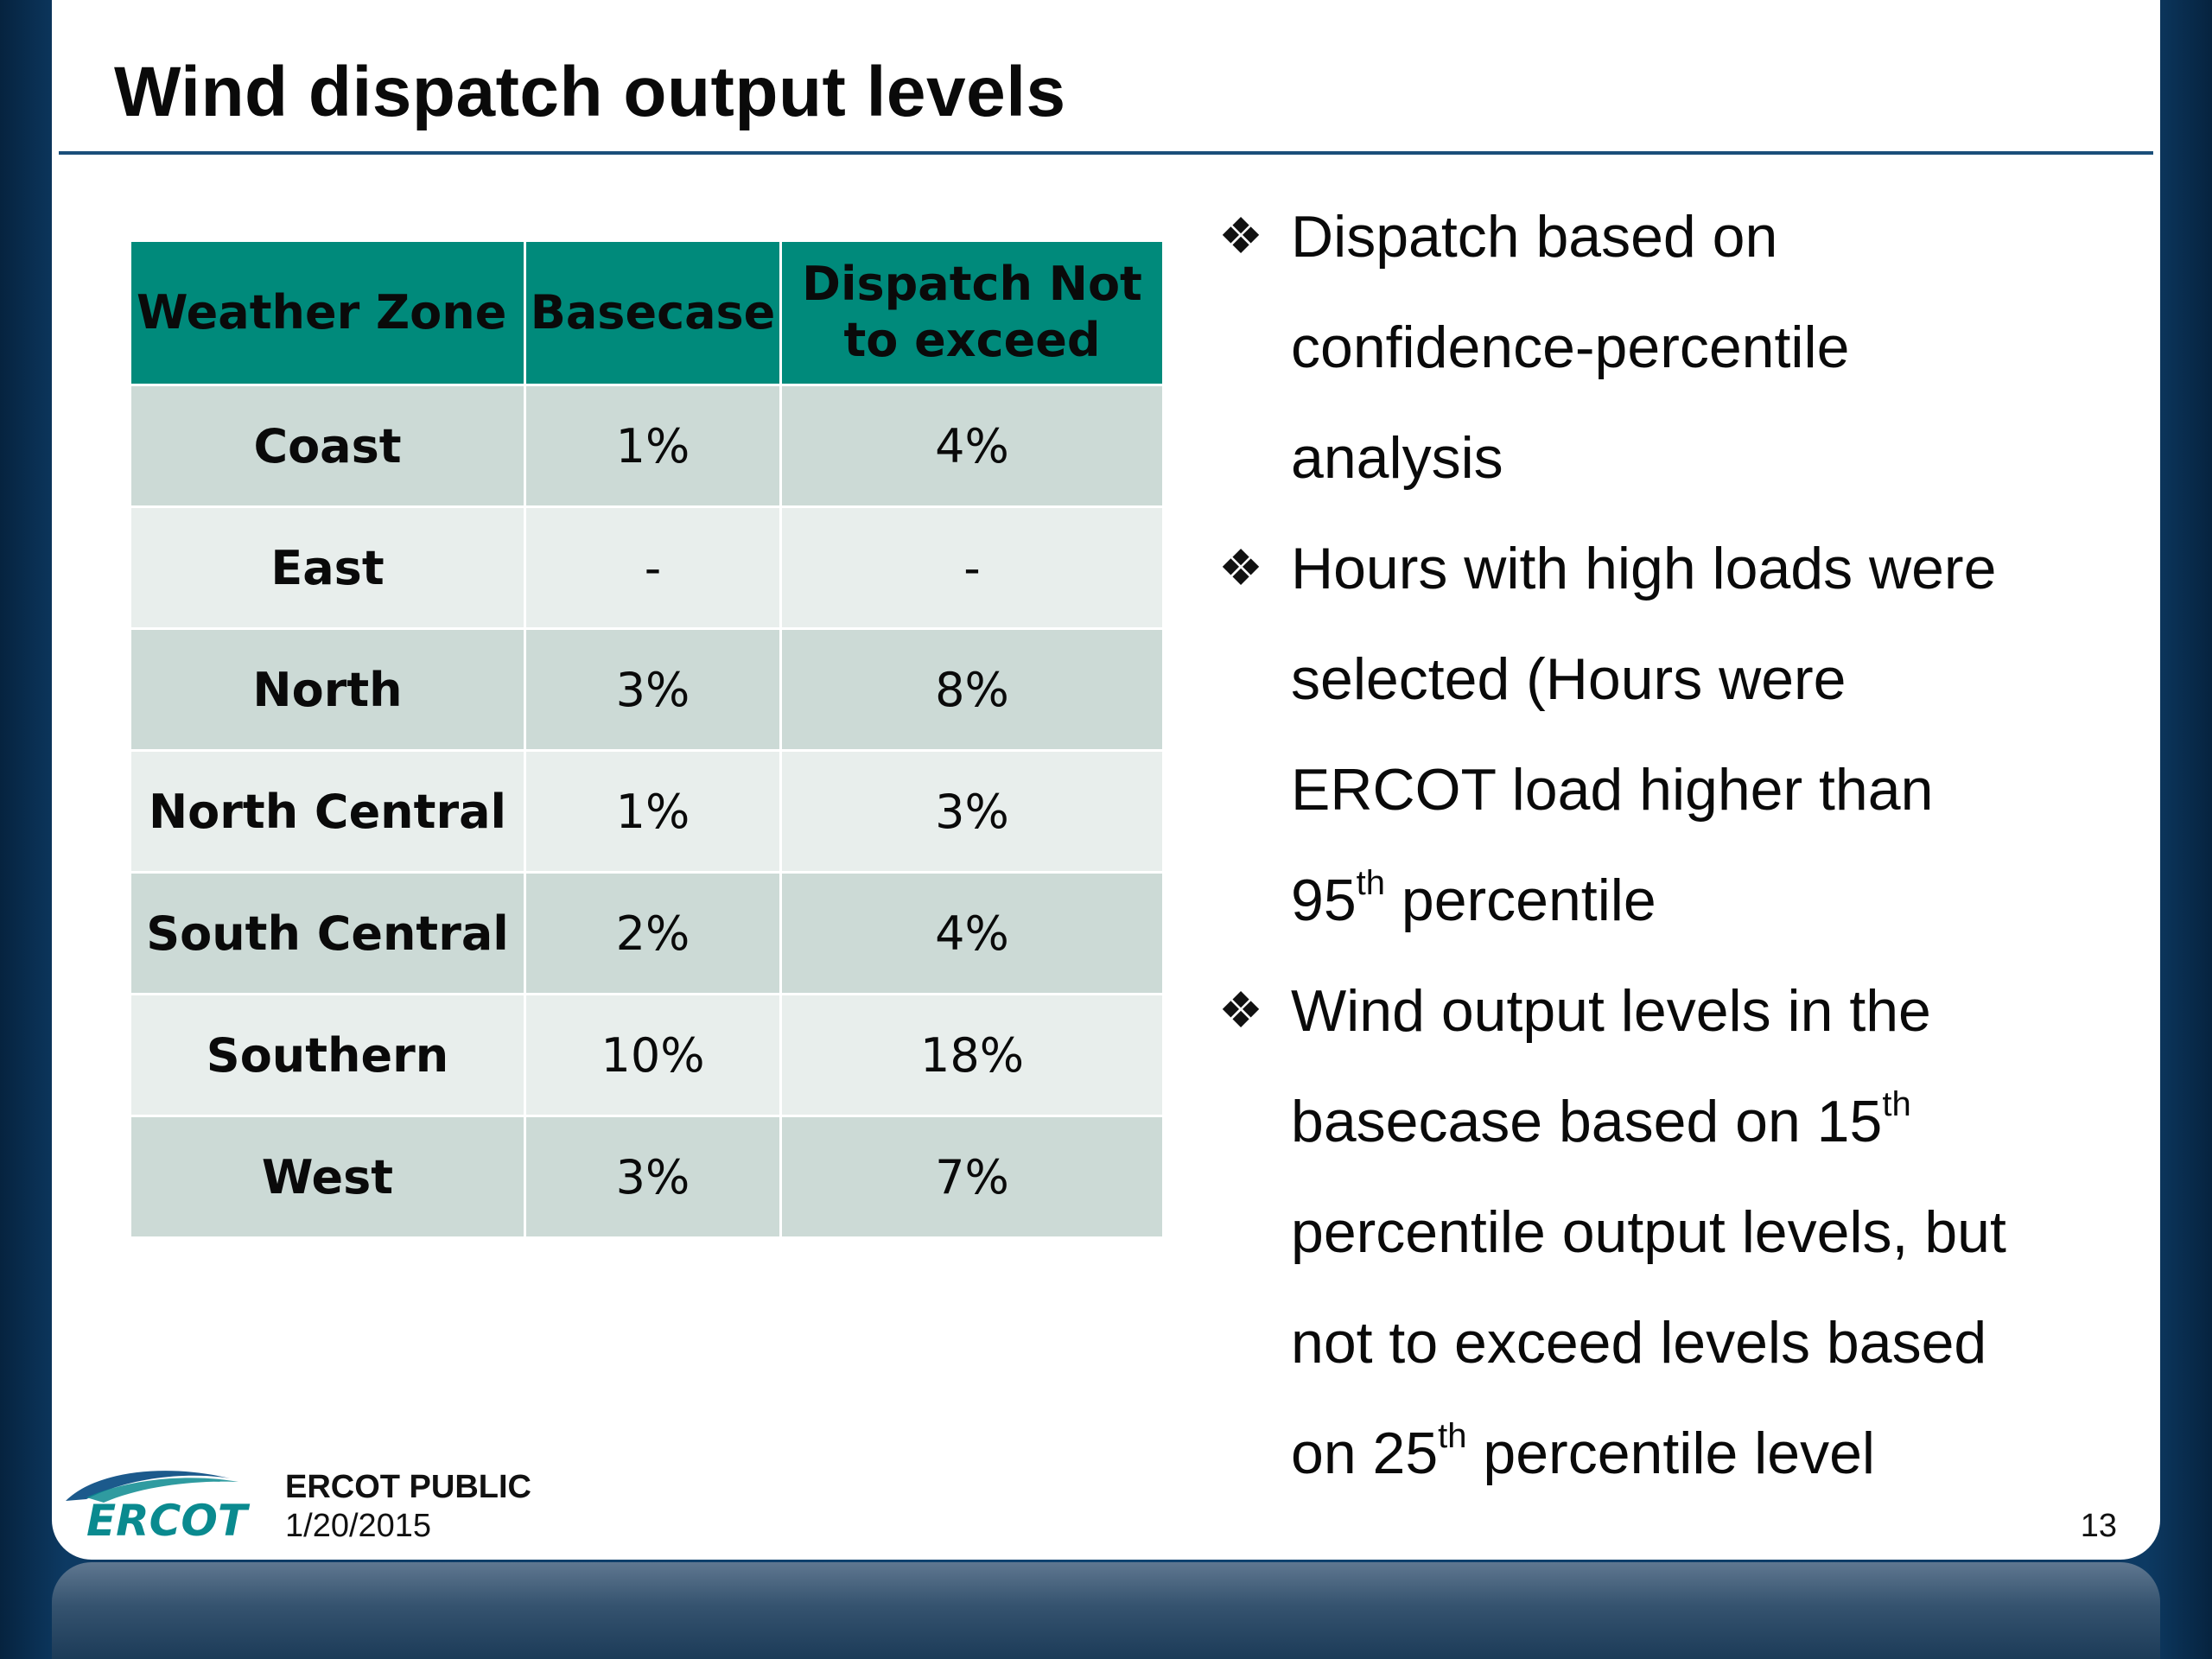 The height and width of the screenshot is (1659, 2212). I want to click on bullet-line: ERCOT load higher than, so click(1612, 790).